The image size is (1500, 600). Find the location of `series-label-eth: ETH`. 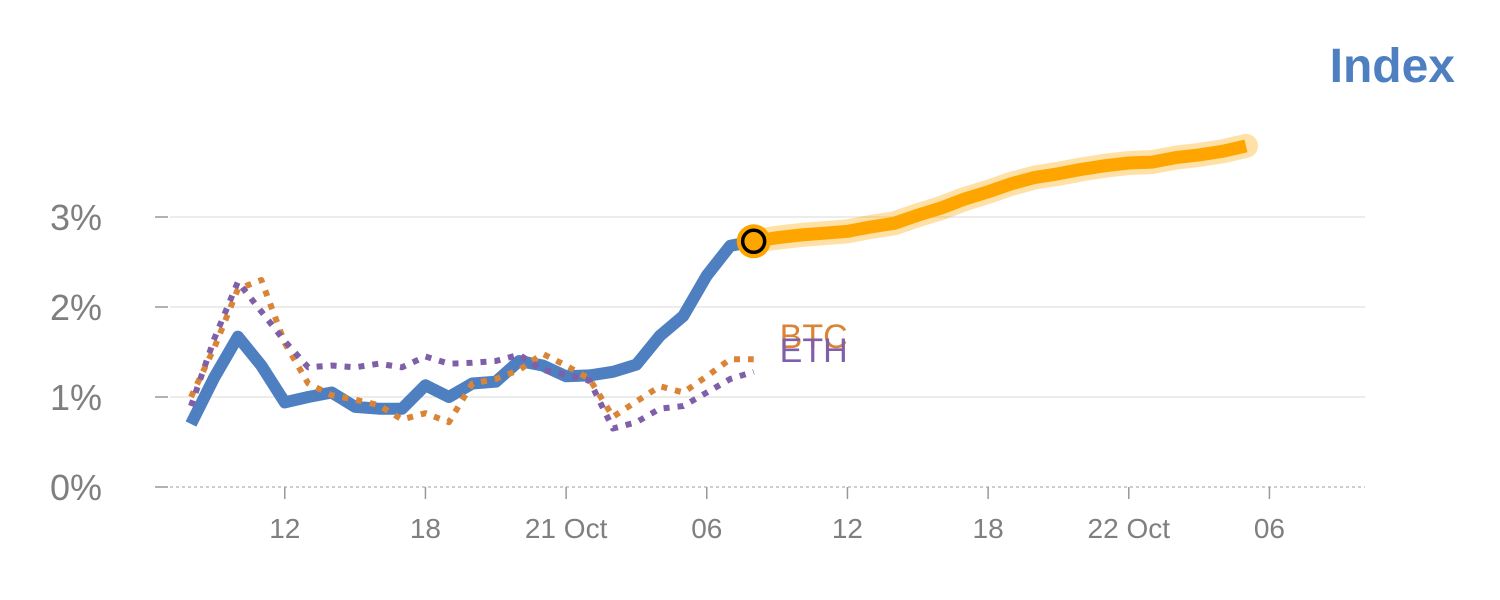

series-label-eth: ETH is located at coordinates (814, 351).